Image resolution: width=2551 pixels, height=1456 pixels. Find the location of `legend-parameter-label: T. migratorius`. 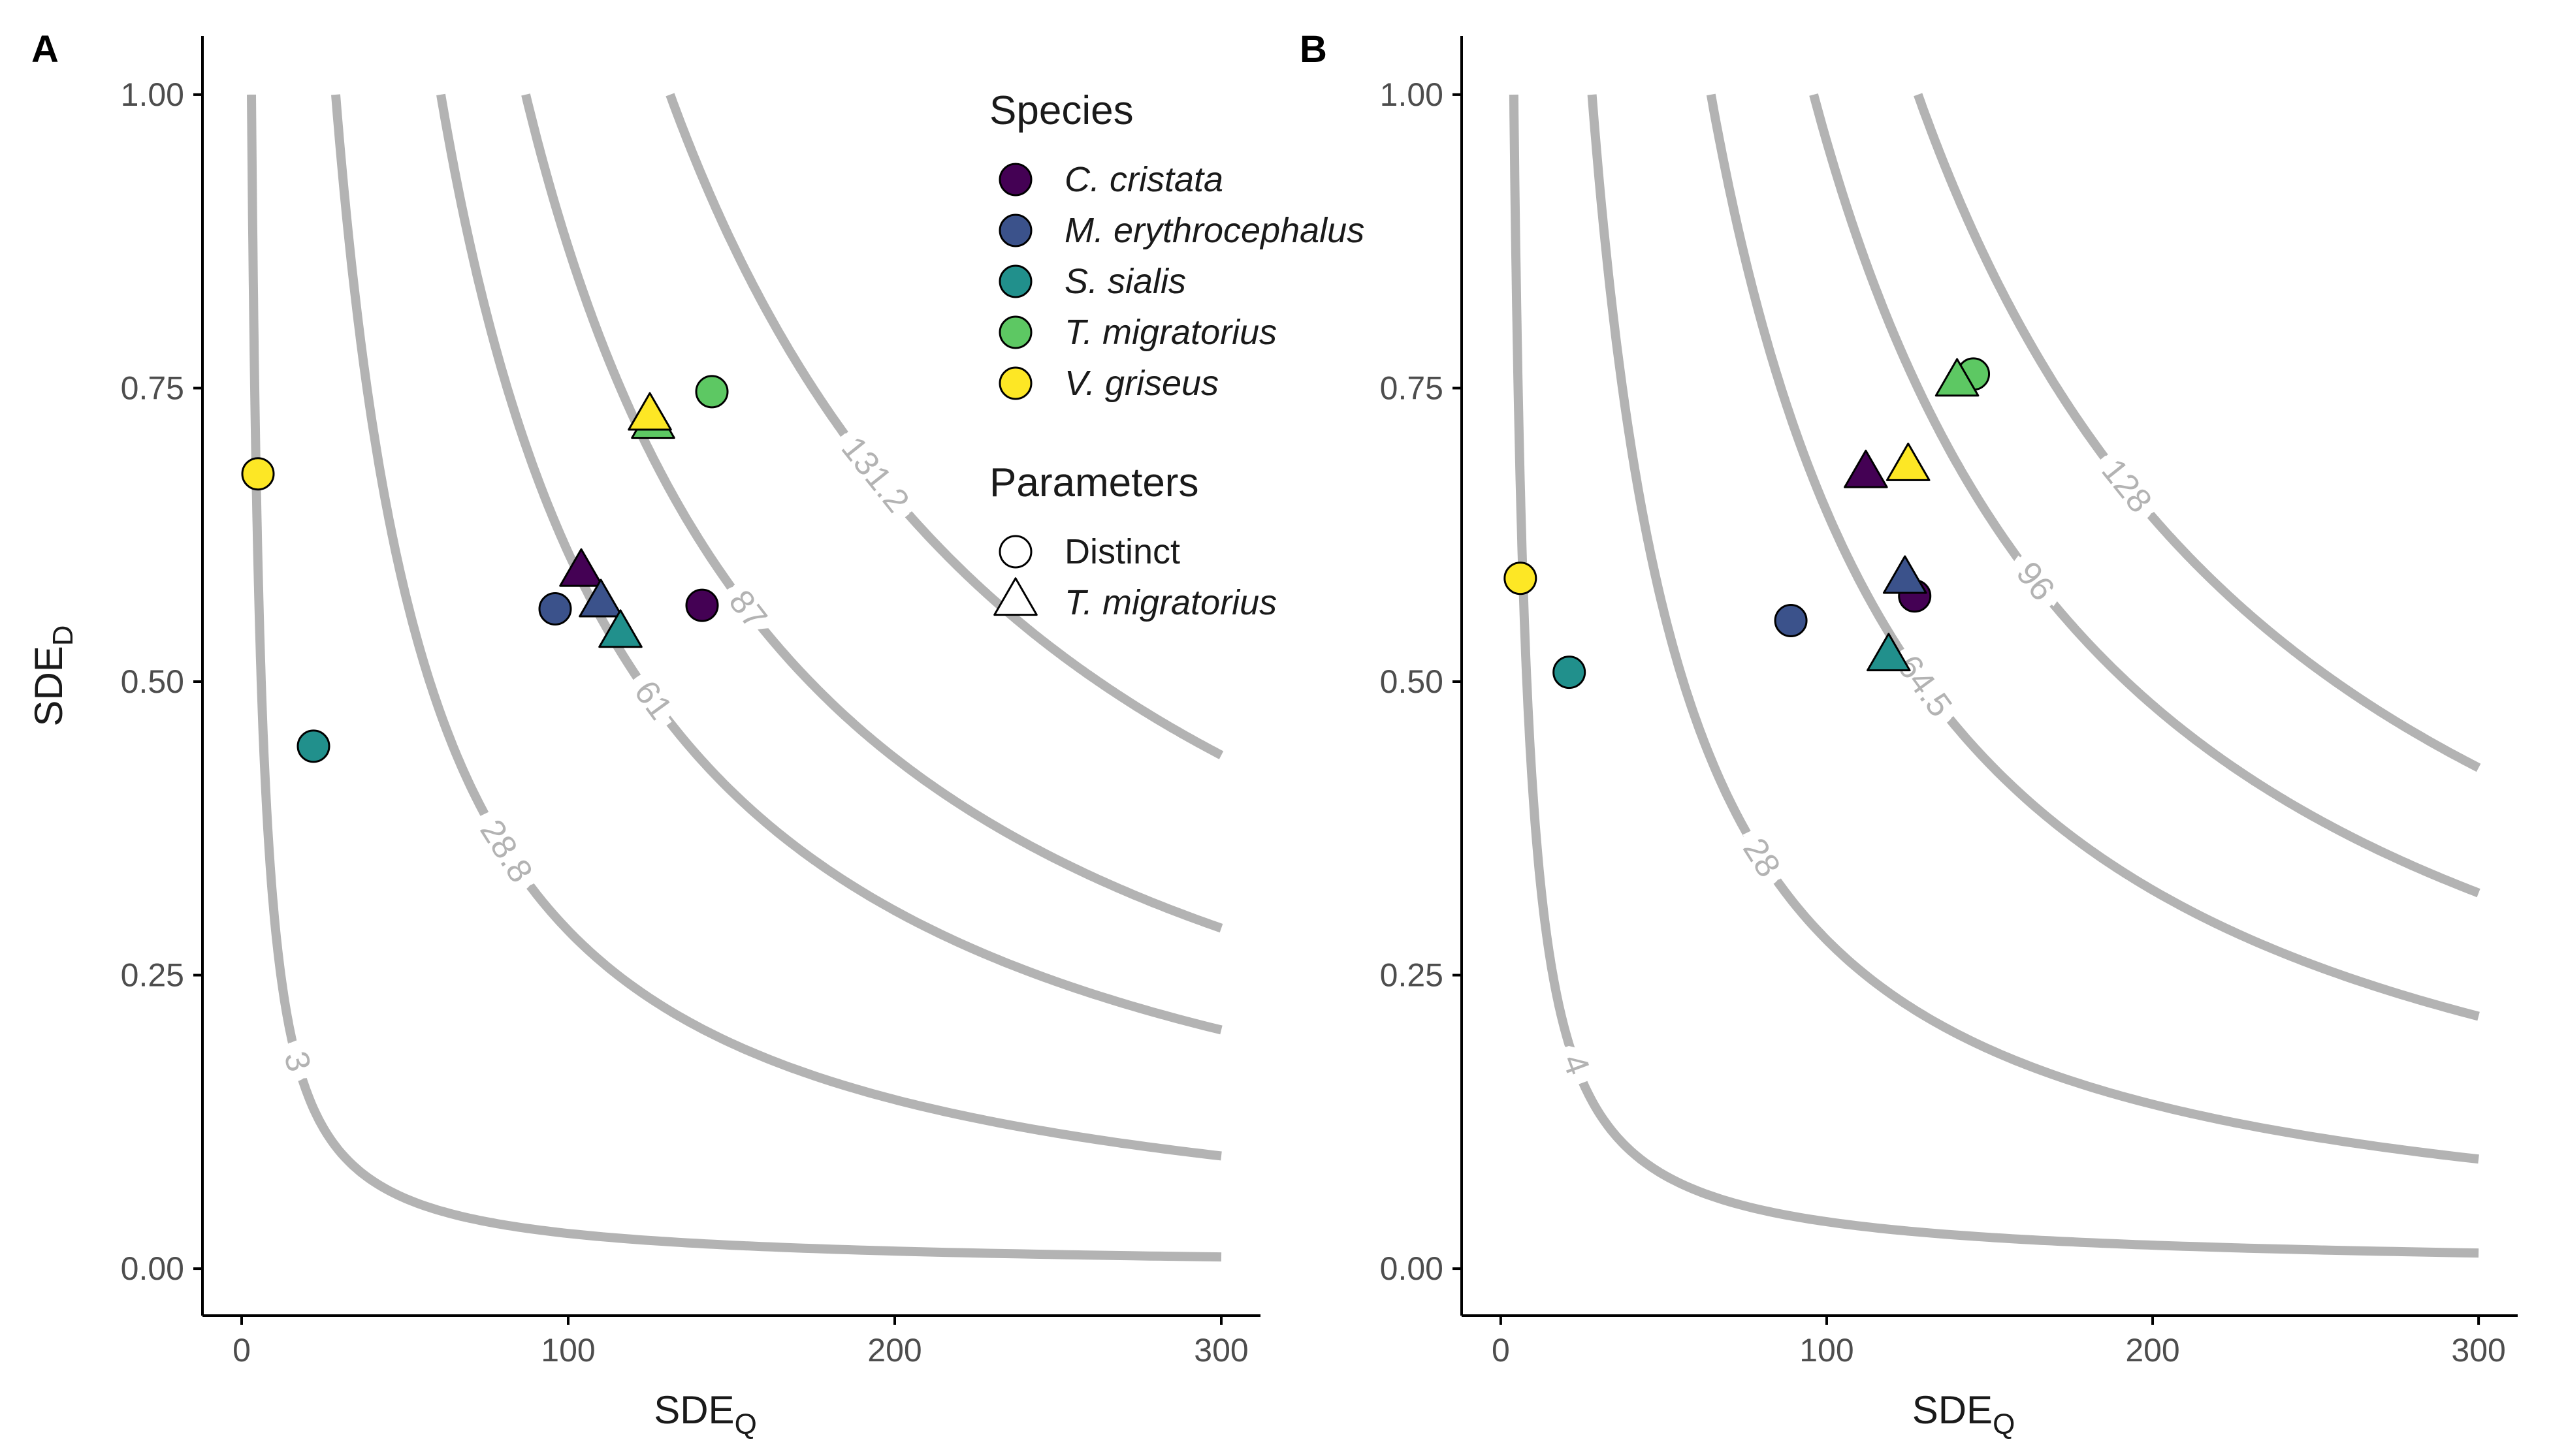

legend-parameter-label: T. migratorius is located at coordinates (1171, 603).